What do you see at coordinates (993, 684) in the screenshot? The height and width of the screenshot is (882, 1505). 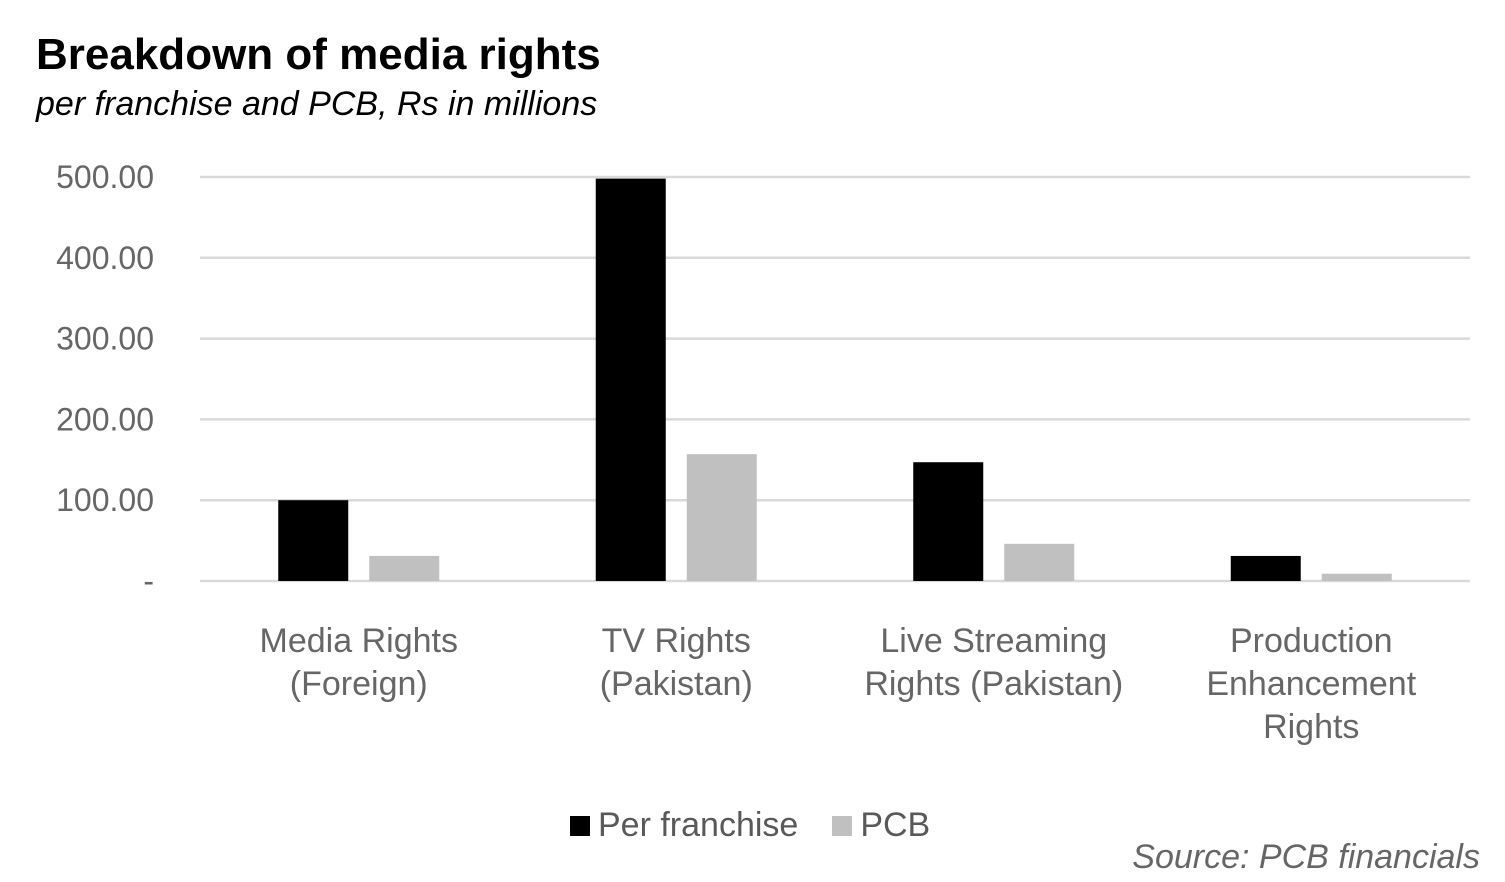 I see `x-category-label-line: Rights (Pakistan)` at bounding box center [993, 684].